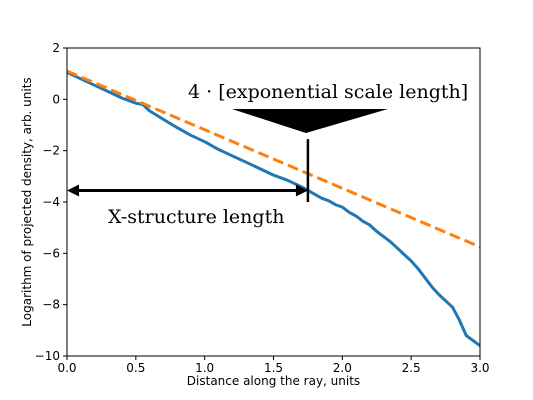 Image resolution: width=533 pixels, height=400 pixels. Describe the element at coordinates (342, 368) in the screenshot. I see `x-tick-label: 2.0` at that location.